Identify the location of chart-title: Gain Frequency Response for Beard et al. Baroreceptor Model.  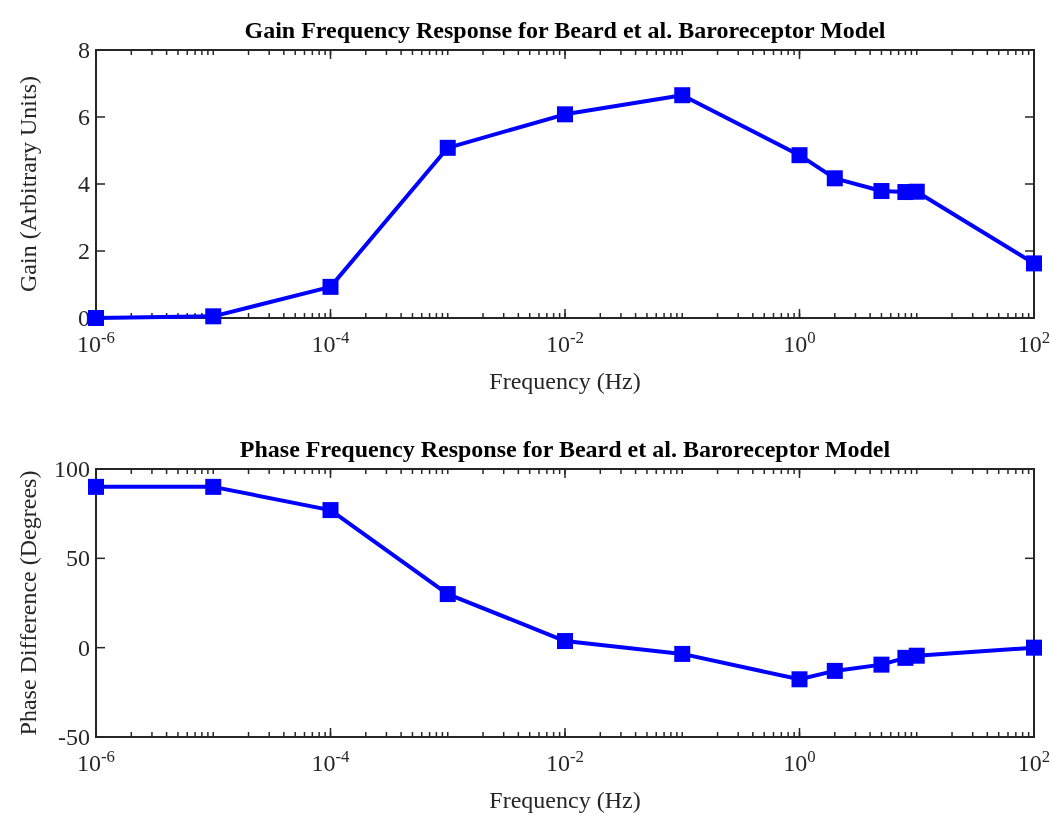
(565, 30).